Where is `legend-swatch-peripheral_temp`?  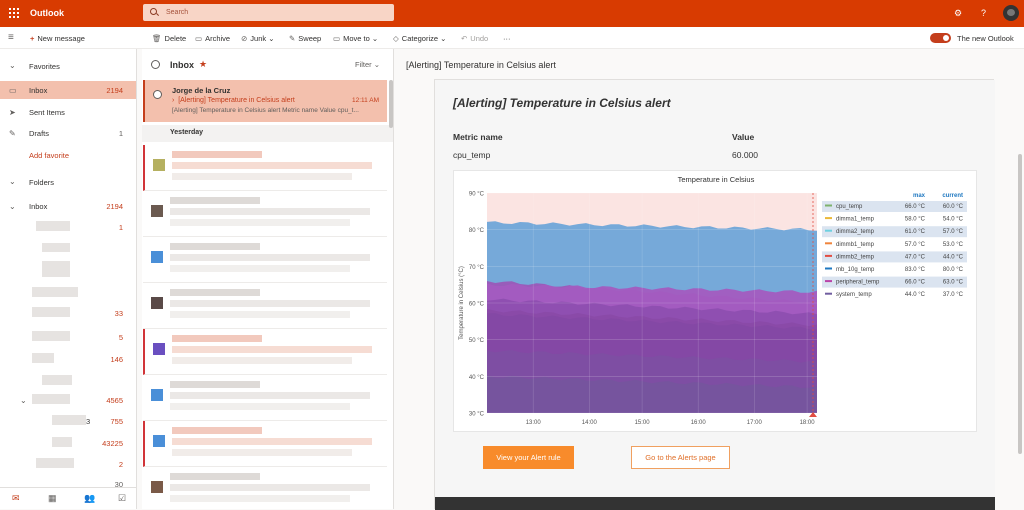 legend-swatch-peripheral_temp is located at coordinates (828, 281).